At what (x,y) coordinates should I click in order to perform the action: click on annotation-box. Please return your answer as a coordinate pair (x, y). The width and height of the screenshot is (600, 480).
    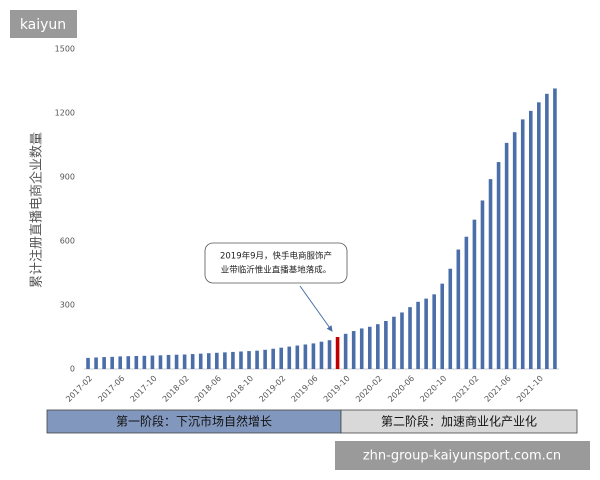
    Looking at the image, I should click on (276, 263).